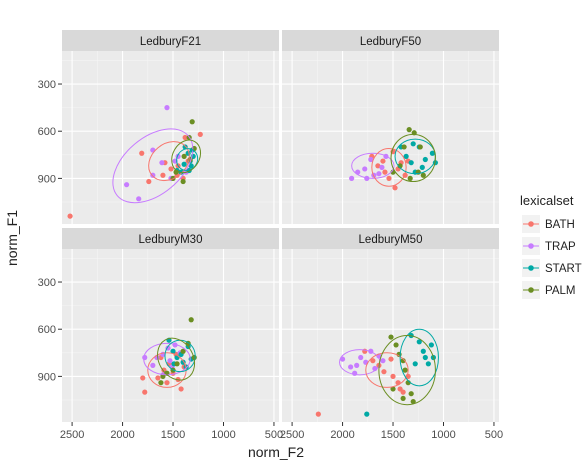 The image size is (586, 468). Describe the element at coordinates (223, 435) in the screenshot. I see `x-tick-label: 1000` at that location.